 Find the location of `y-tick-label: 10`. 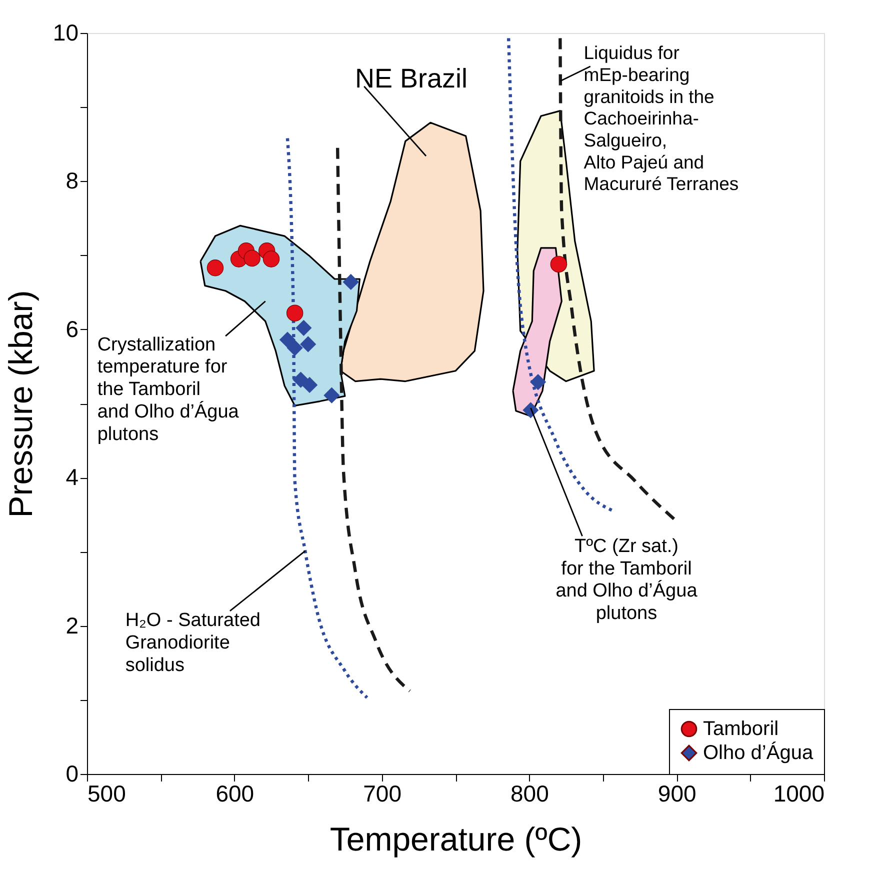

y-tick-label: 10 is located at coordinates (65, 33).